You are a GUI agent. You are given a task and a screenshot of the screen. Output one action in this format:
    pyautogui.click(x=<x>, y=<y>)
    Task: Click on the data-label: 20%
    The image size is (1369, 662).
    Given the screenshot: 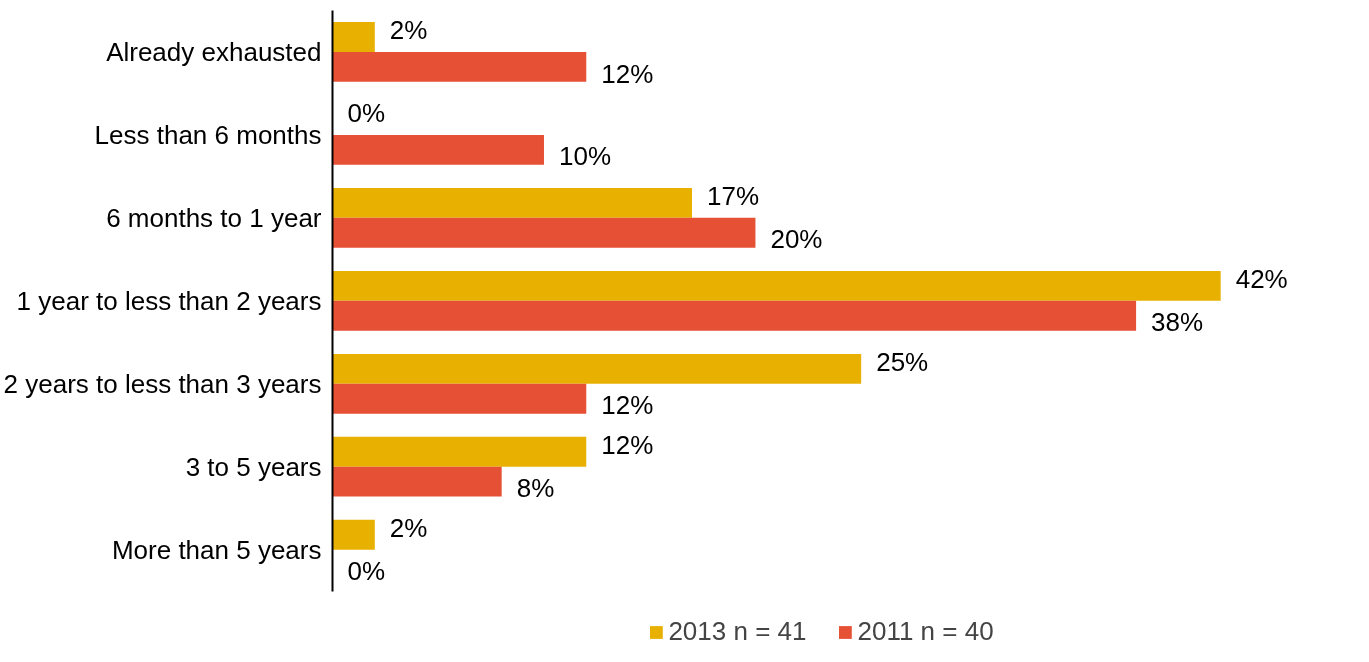 What is the action you would take?
    pyautogui.click(x=796, y=239)
    